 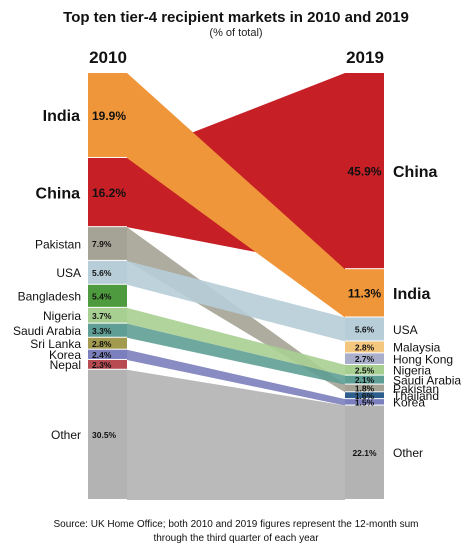 I want to click on name-label-2019-hong-kong: Hong Kong, so click(x=423, y=359).